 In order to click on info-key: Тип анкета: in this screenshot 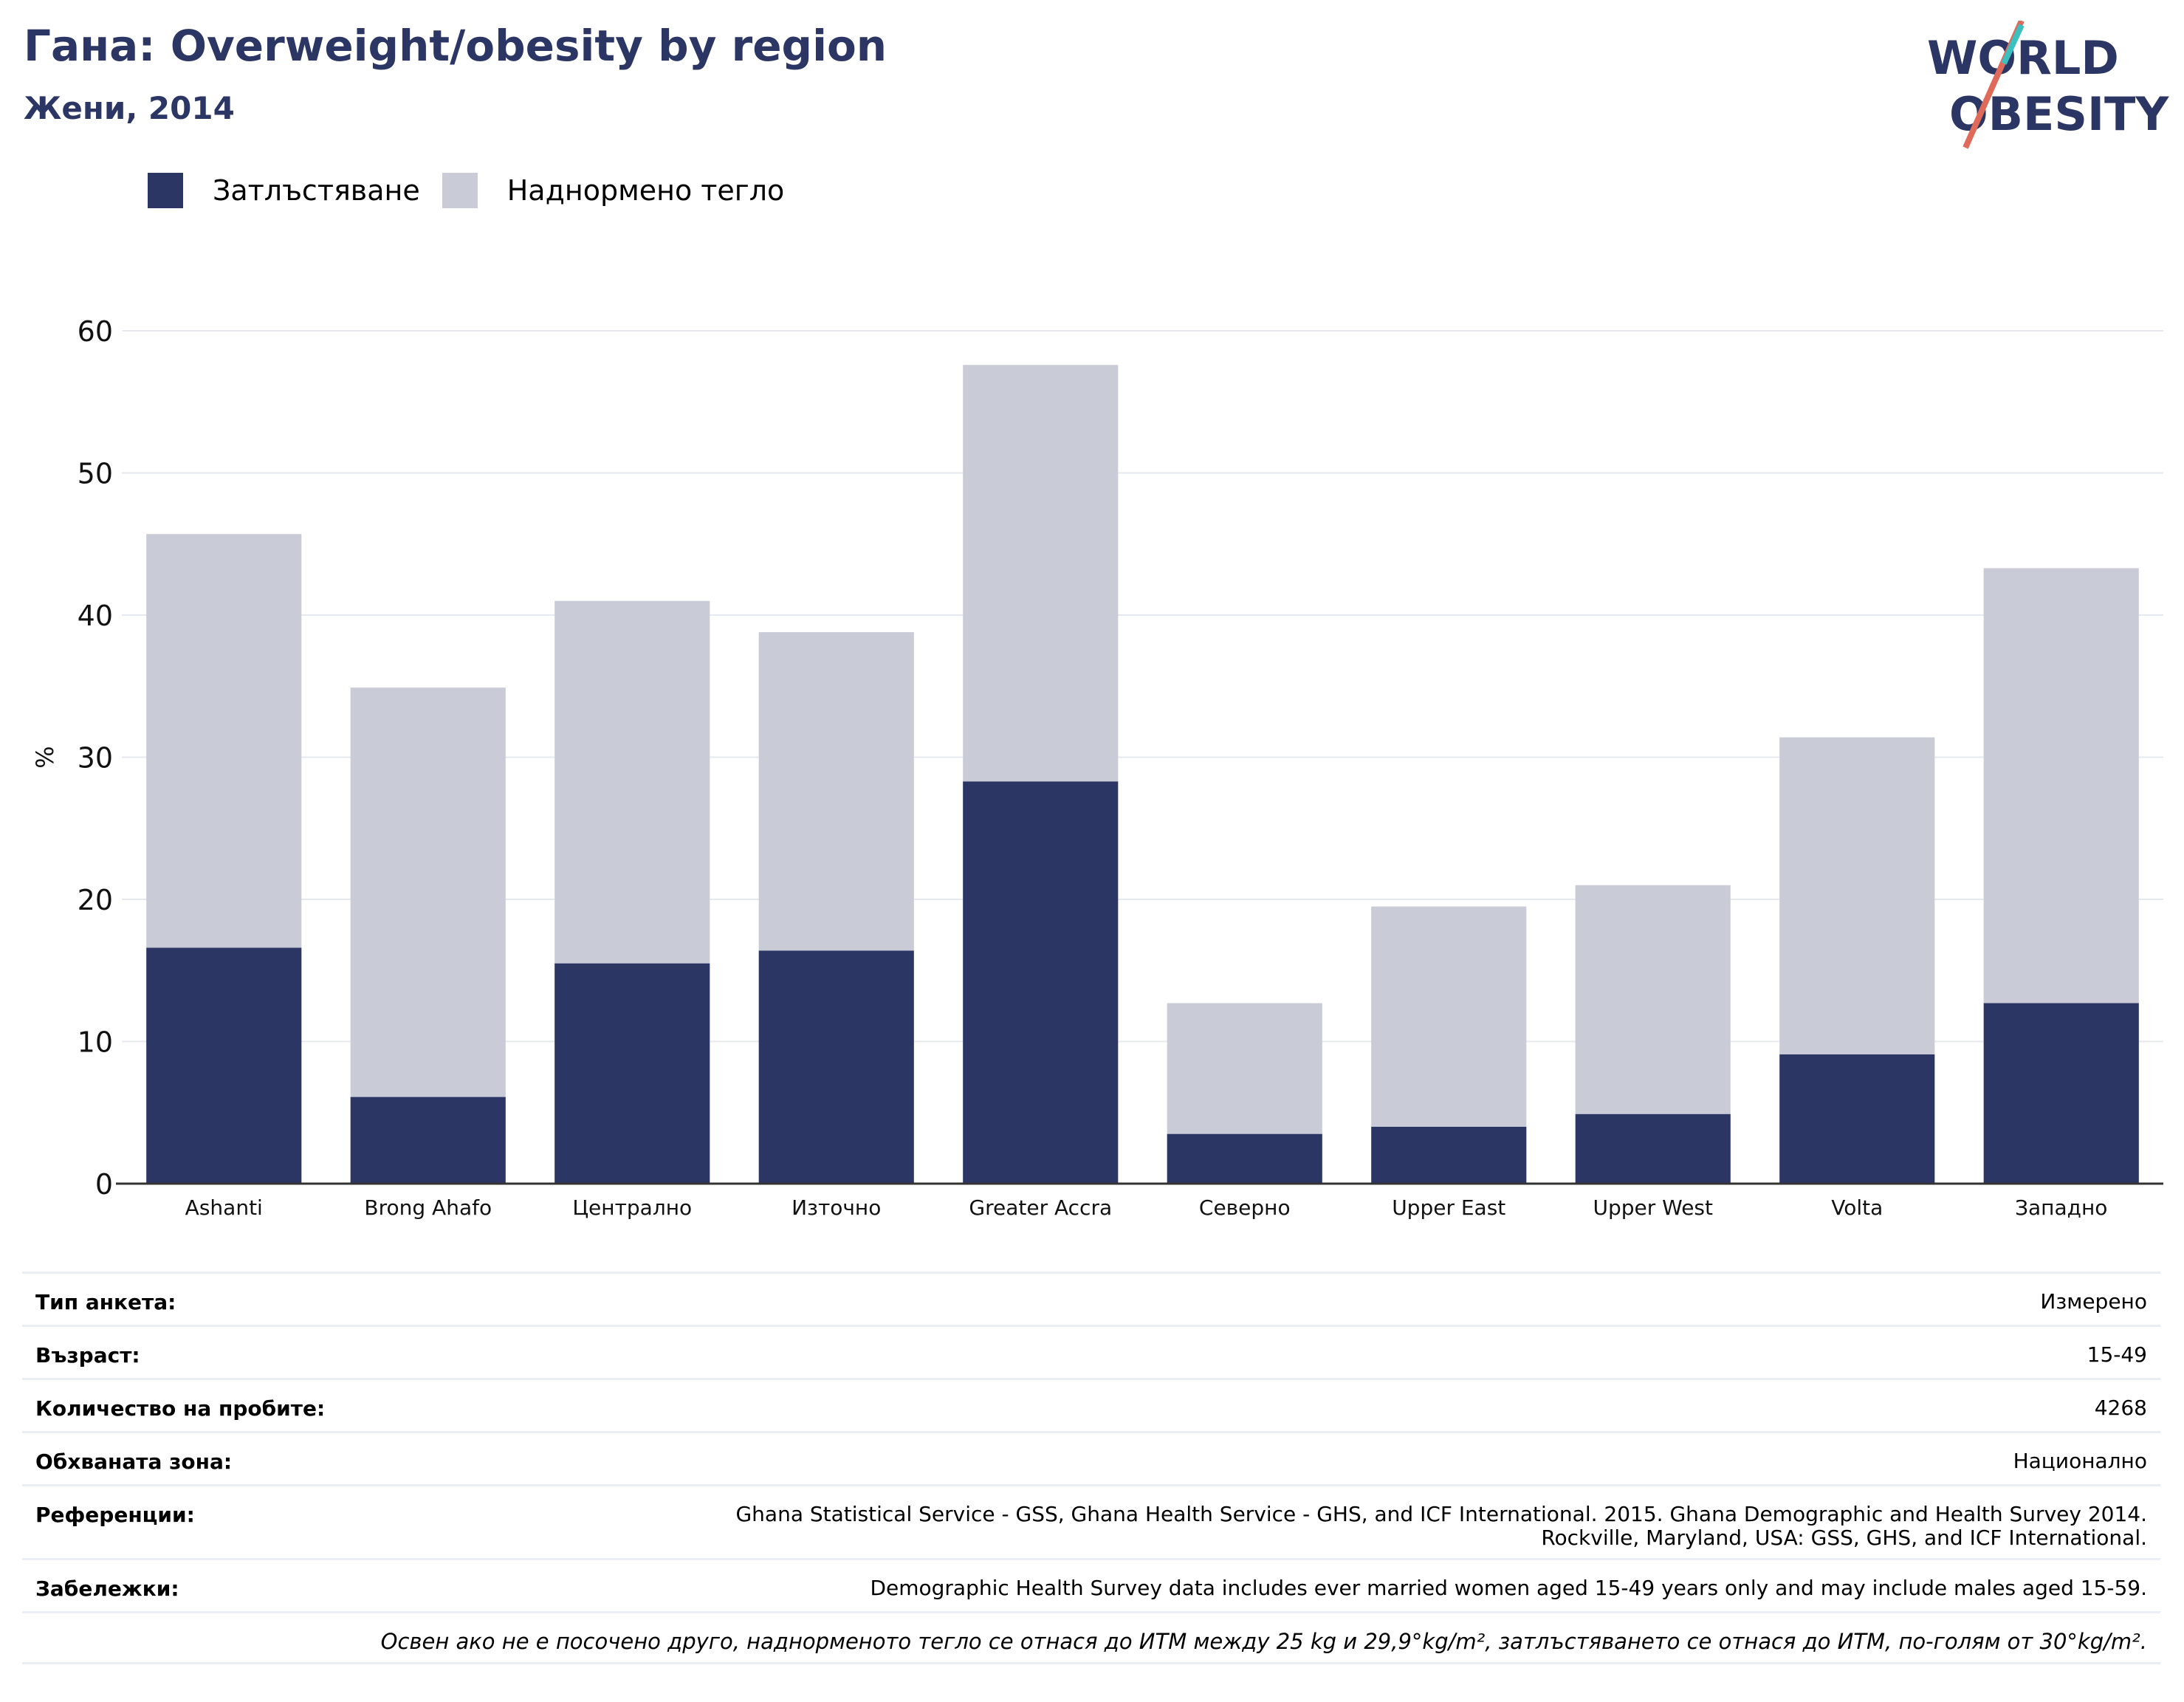, I will do `click(105, 1302)`.